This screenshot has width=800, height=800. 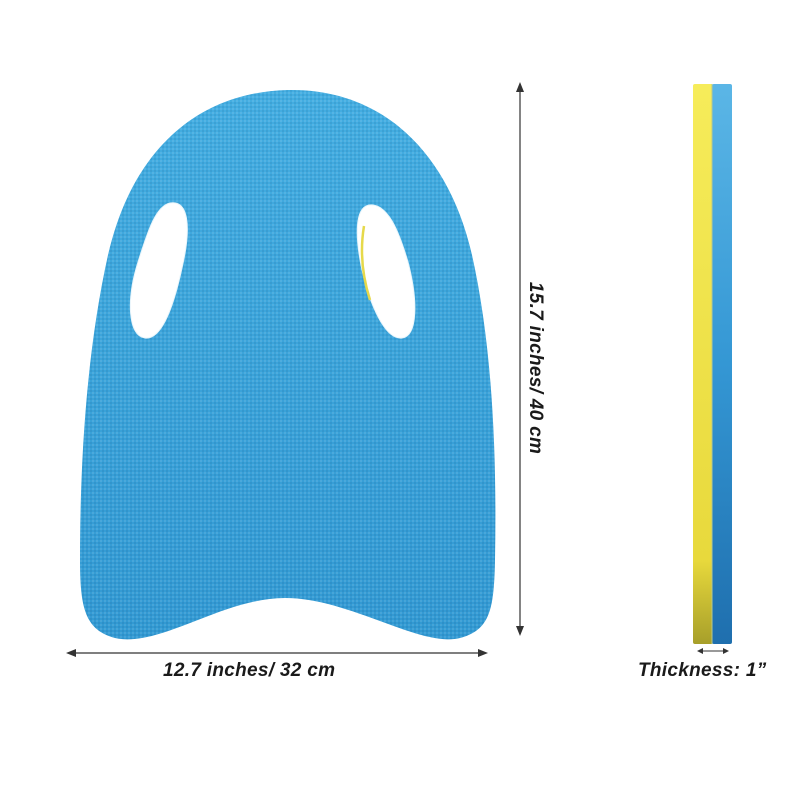 I want to click on width-dimension-arrow, so click(x=277, y=653).